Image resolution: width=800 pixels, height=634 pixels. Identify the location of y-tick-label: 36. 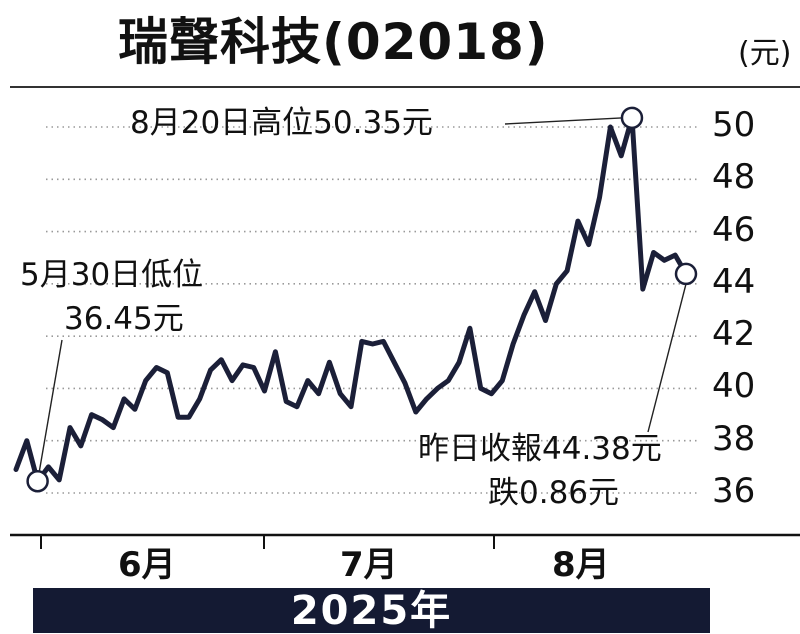
(734, 491).